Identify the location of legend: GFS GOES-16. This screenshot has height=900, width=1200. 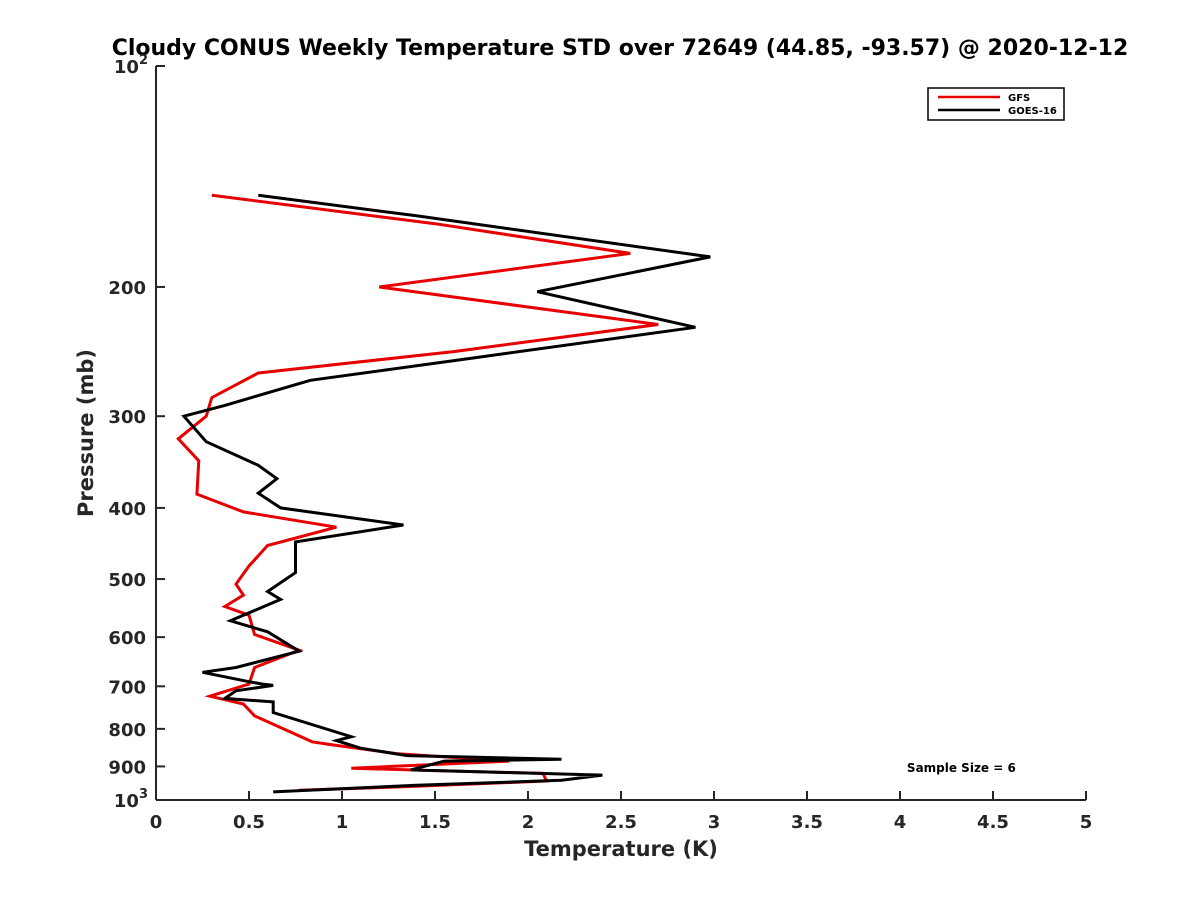
(996, 104).